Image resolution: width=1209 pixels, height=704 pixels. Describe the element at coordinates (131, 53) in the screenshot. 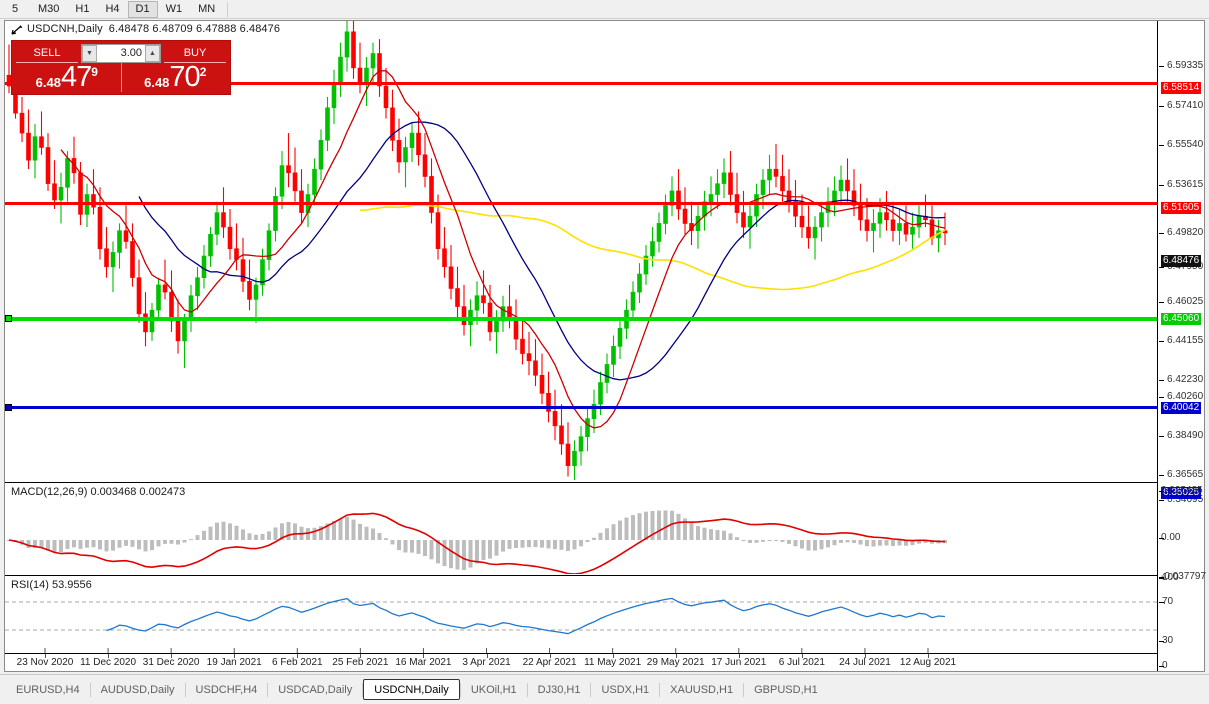

I see `volume-value: 3.00` at that location.